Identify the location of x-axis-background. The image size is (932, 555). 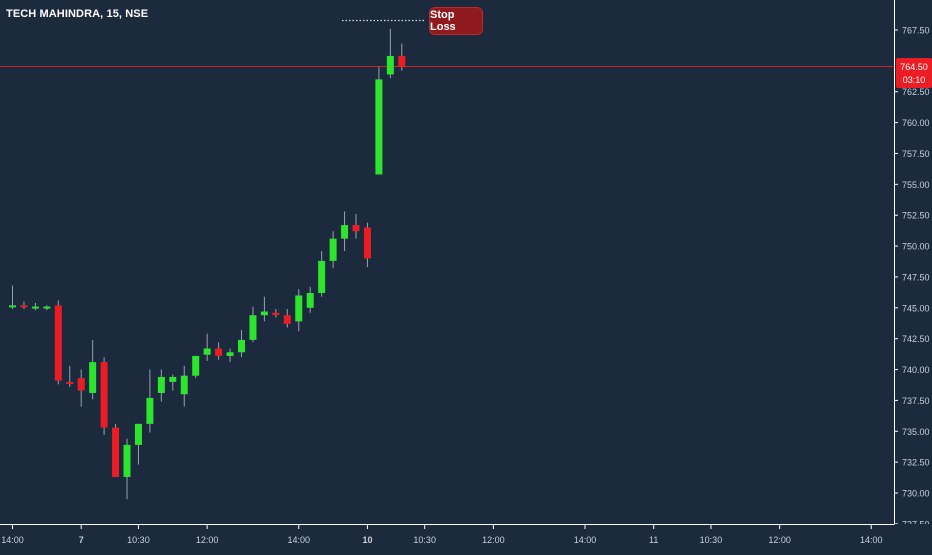
(466, 537).